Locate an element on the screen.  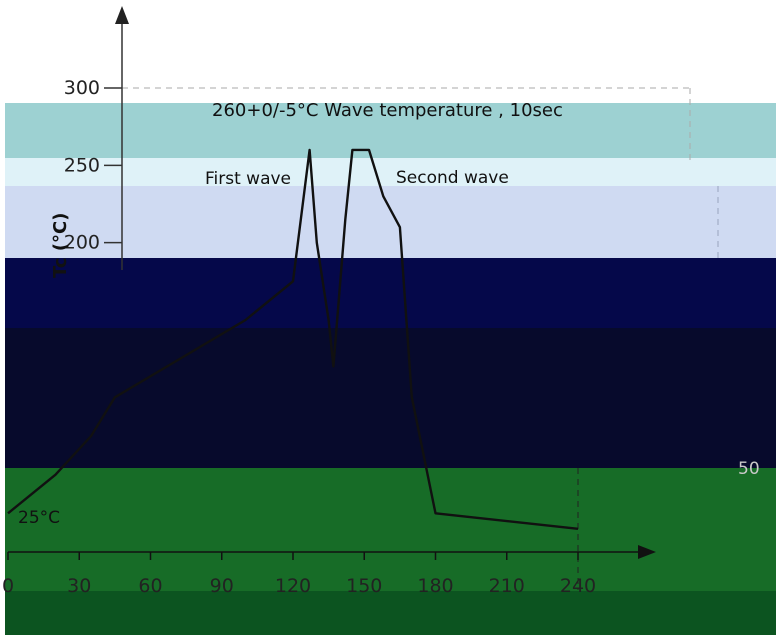
x-tick-label: 210 is located at coordinates (507, 586).